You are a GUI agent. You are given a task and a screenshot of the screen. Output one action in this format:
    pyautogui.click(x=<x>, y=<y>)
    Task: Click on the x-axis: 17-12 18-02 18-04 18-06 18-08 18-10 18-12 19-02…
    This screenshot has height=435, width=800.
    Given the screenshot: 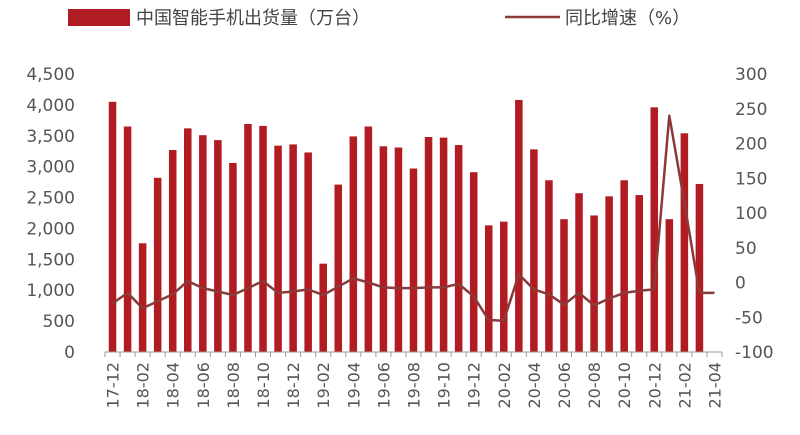 What is the action you would take?
    pyautogui.click(x=414, y=380)
    